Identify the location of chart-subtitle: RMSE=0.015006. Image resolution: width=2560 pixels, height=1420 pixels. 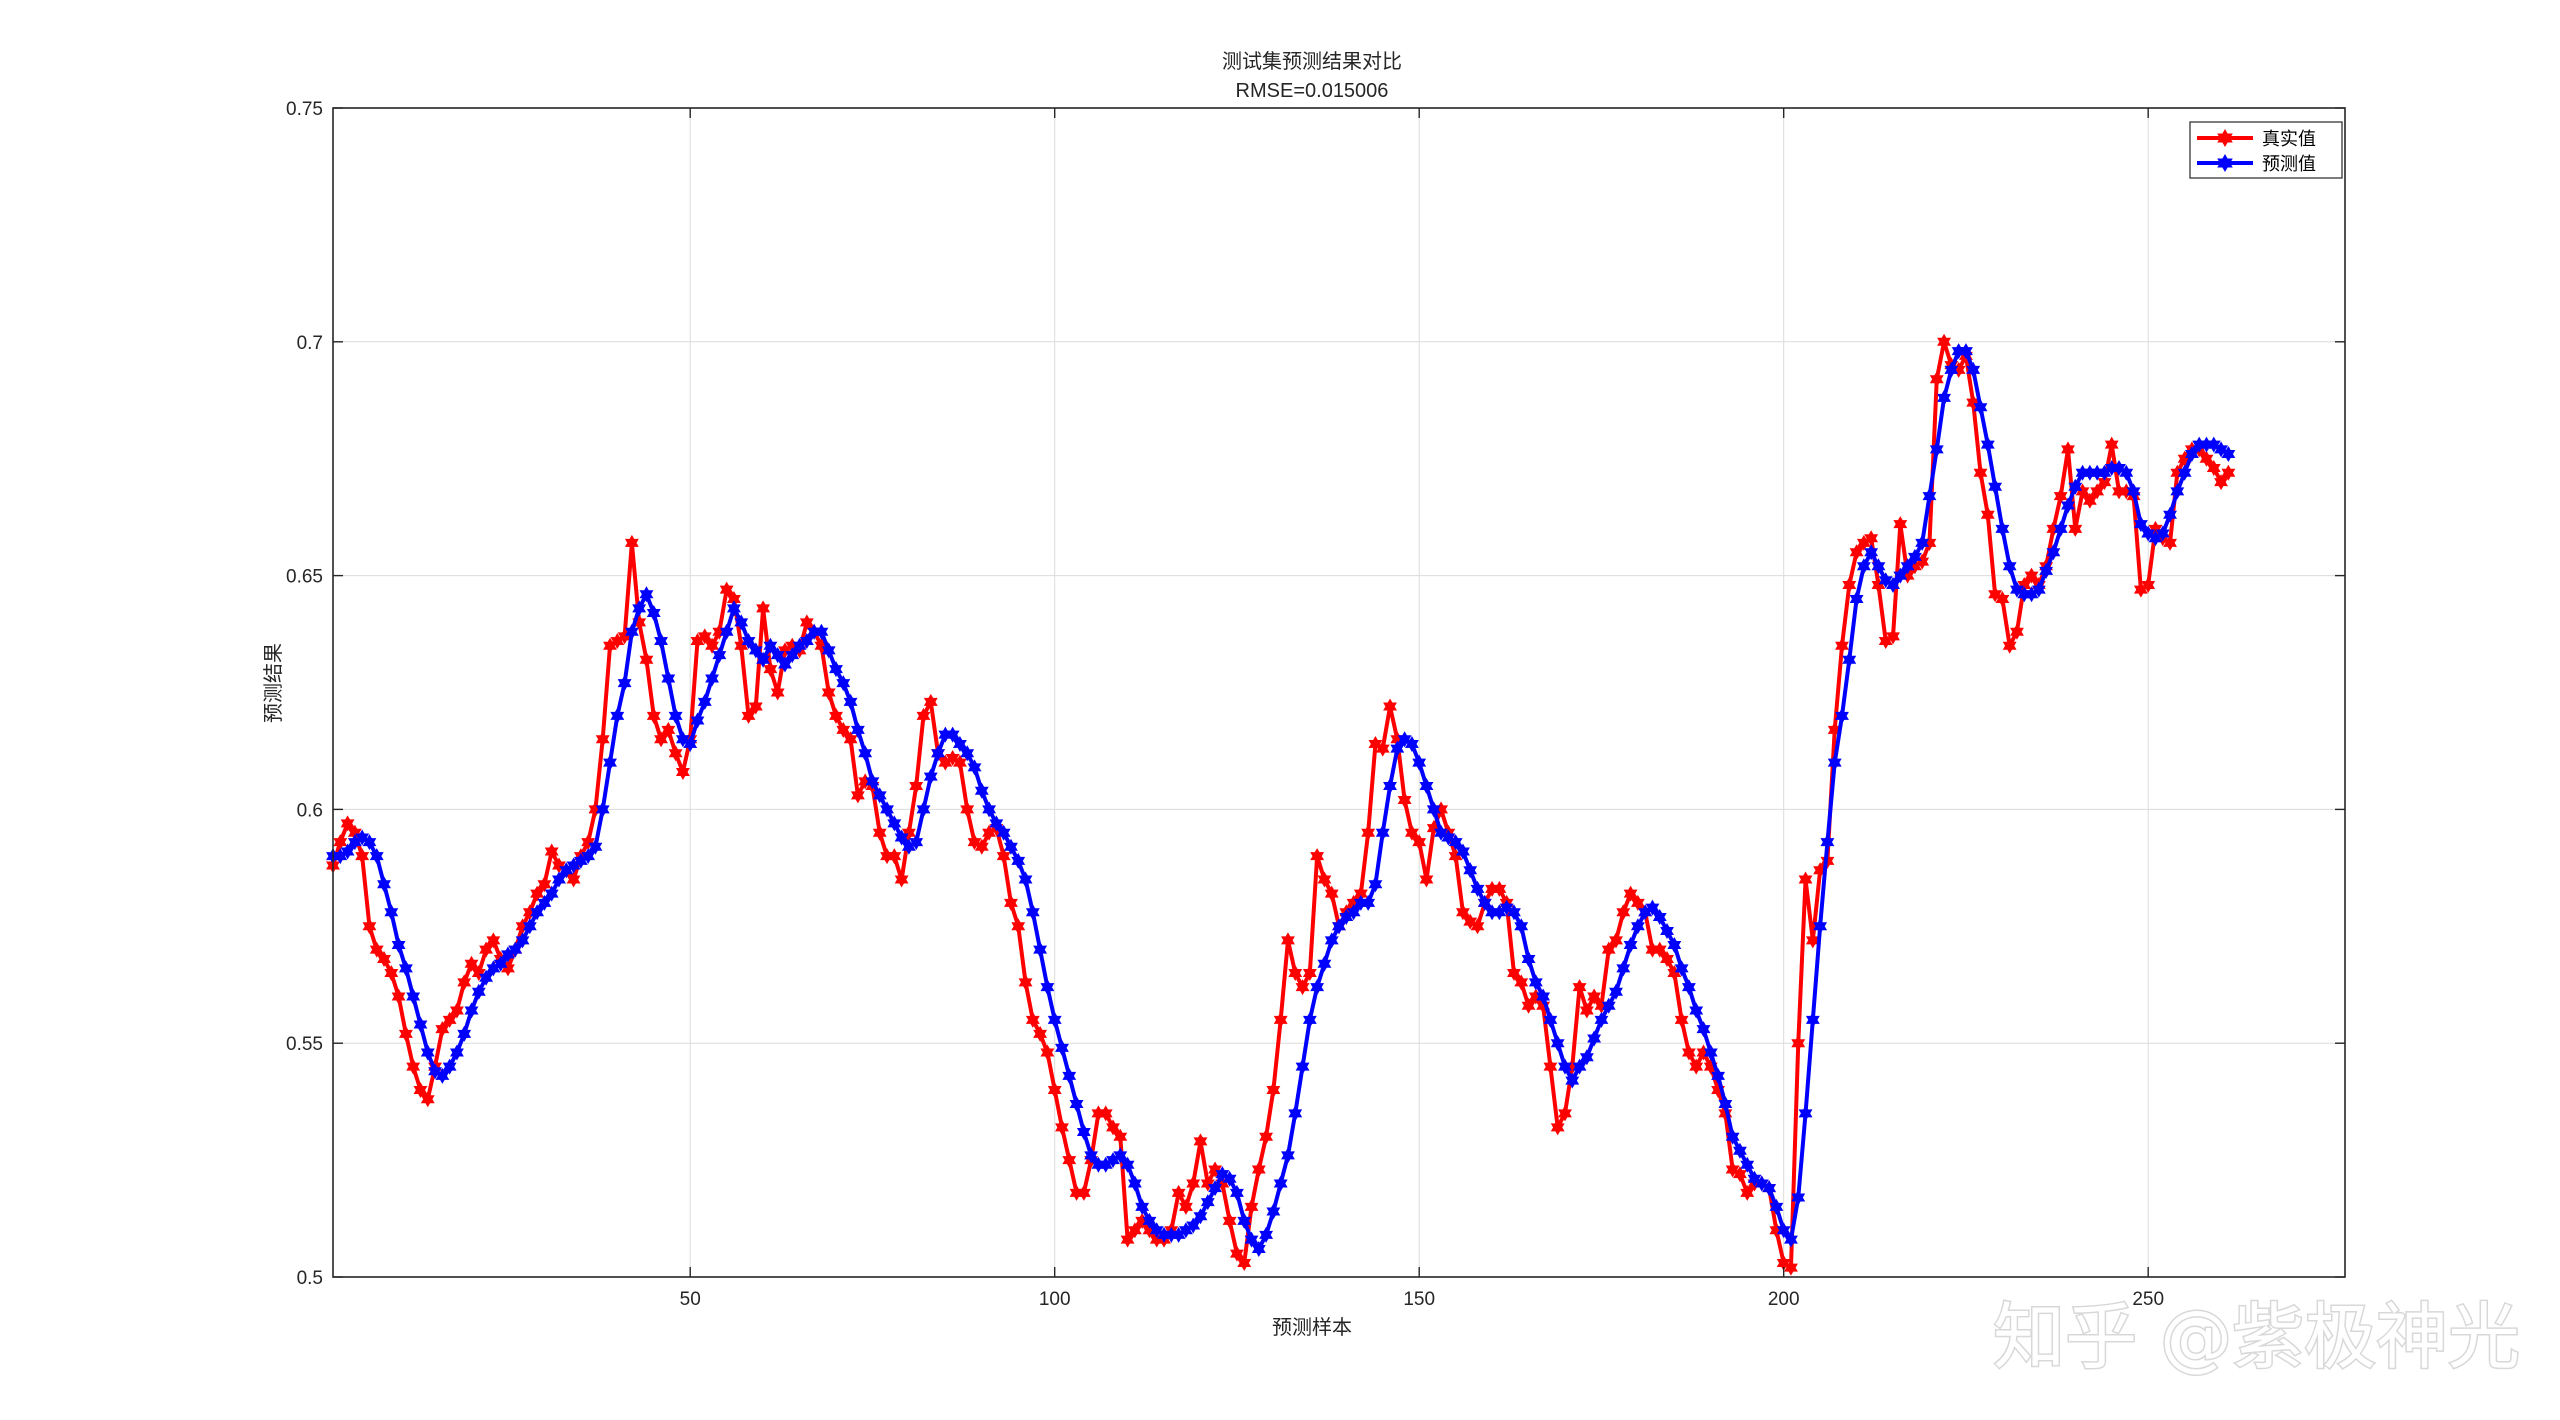
(1312, 91).